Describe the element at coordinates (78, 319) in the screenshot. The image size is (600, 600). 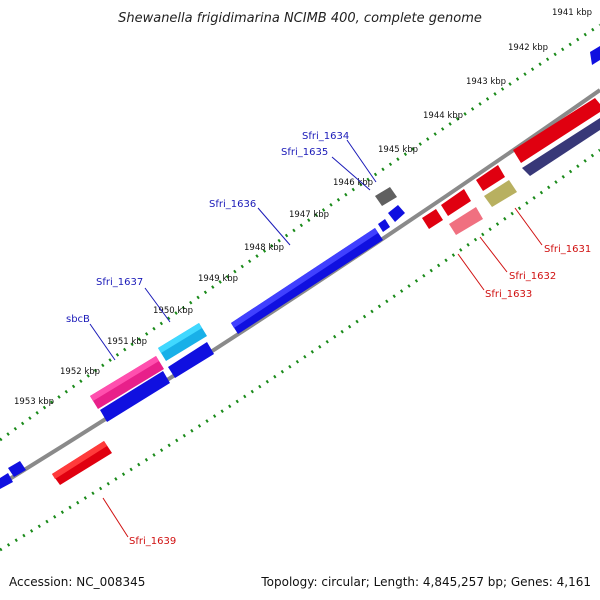
I see `gene-label-sbcb: sbcB` at that location.